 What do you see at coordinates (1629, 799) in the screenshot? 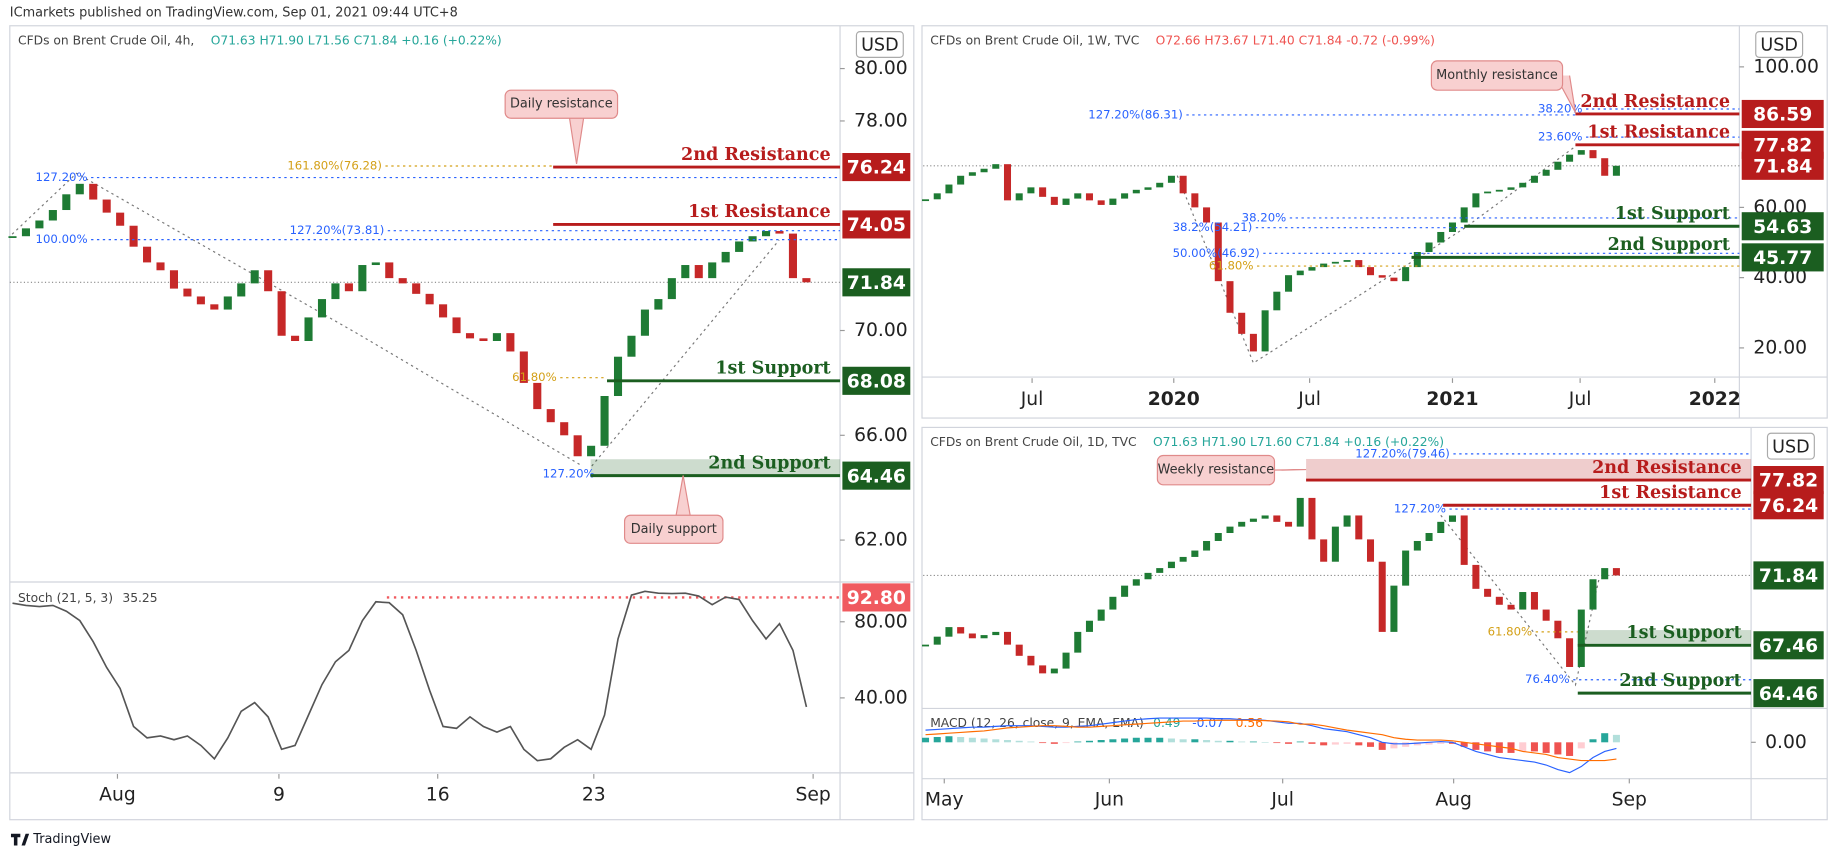
I see `x-tick-label: Sep` at bounding box center [1629, 799].